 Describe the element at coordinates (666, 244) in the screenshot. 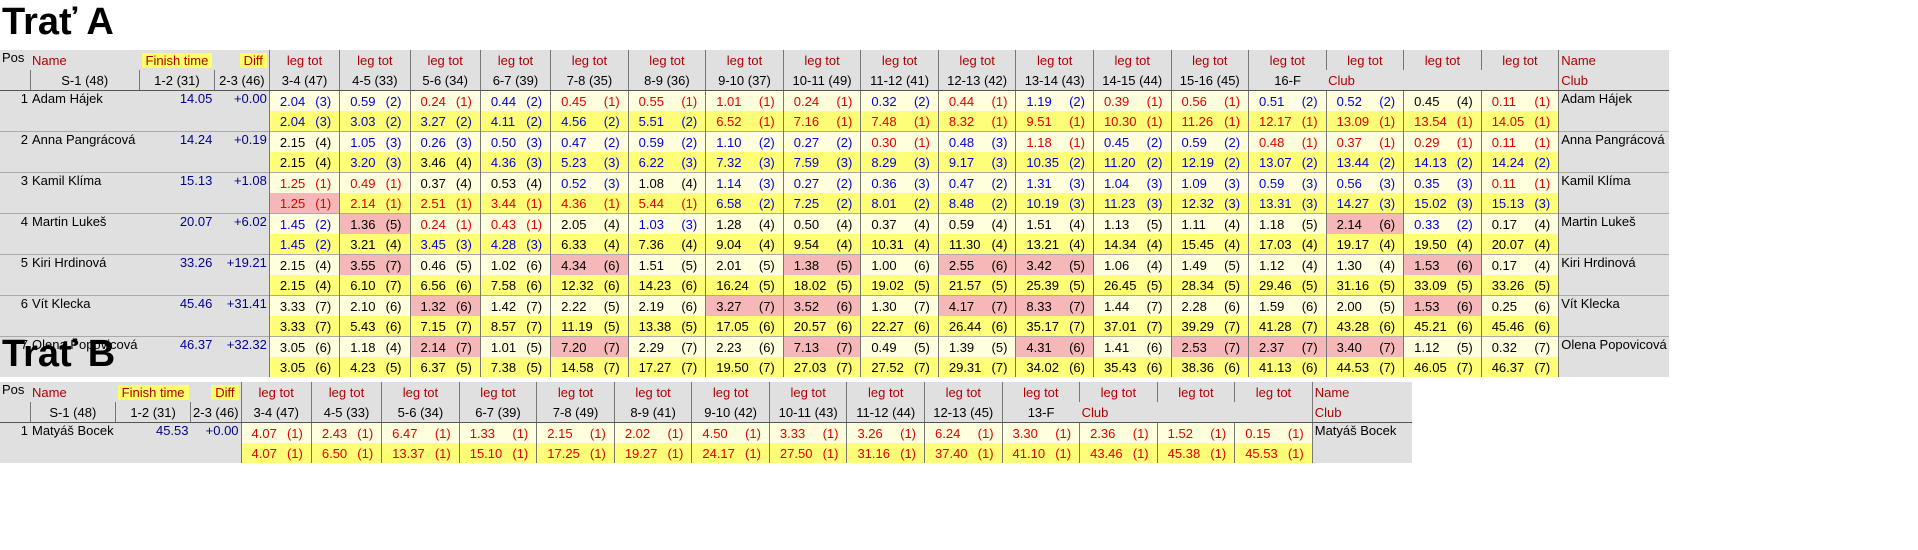

I see `total-split-cell: 7.36 (4)` at that location.